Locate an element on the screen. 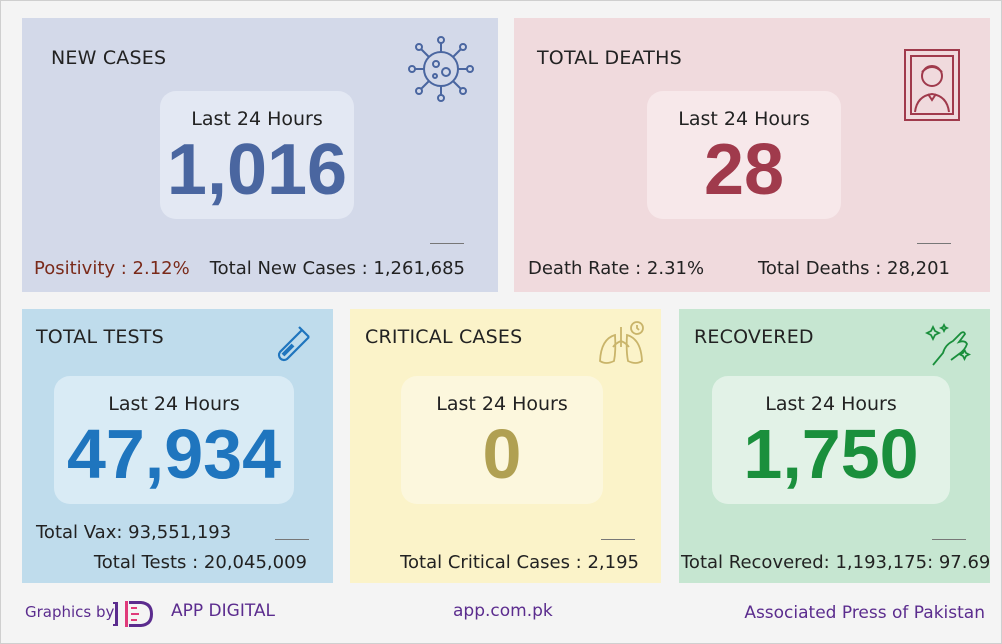 The image size is (1002, 644). critical-cases-box: Last 24 Hours 0 is located at coordinates (502, 440).